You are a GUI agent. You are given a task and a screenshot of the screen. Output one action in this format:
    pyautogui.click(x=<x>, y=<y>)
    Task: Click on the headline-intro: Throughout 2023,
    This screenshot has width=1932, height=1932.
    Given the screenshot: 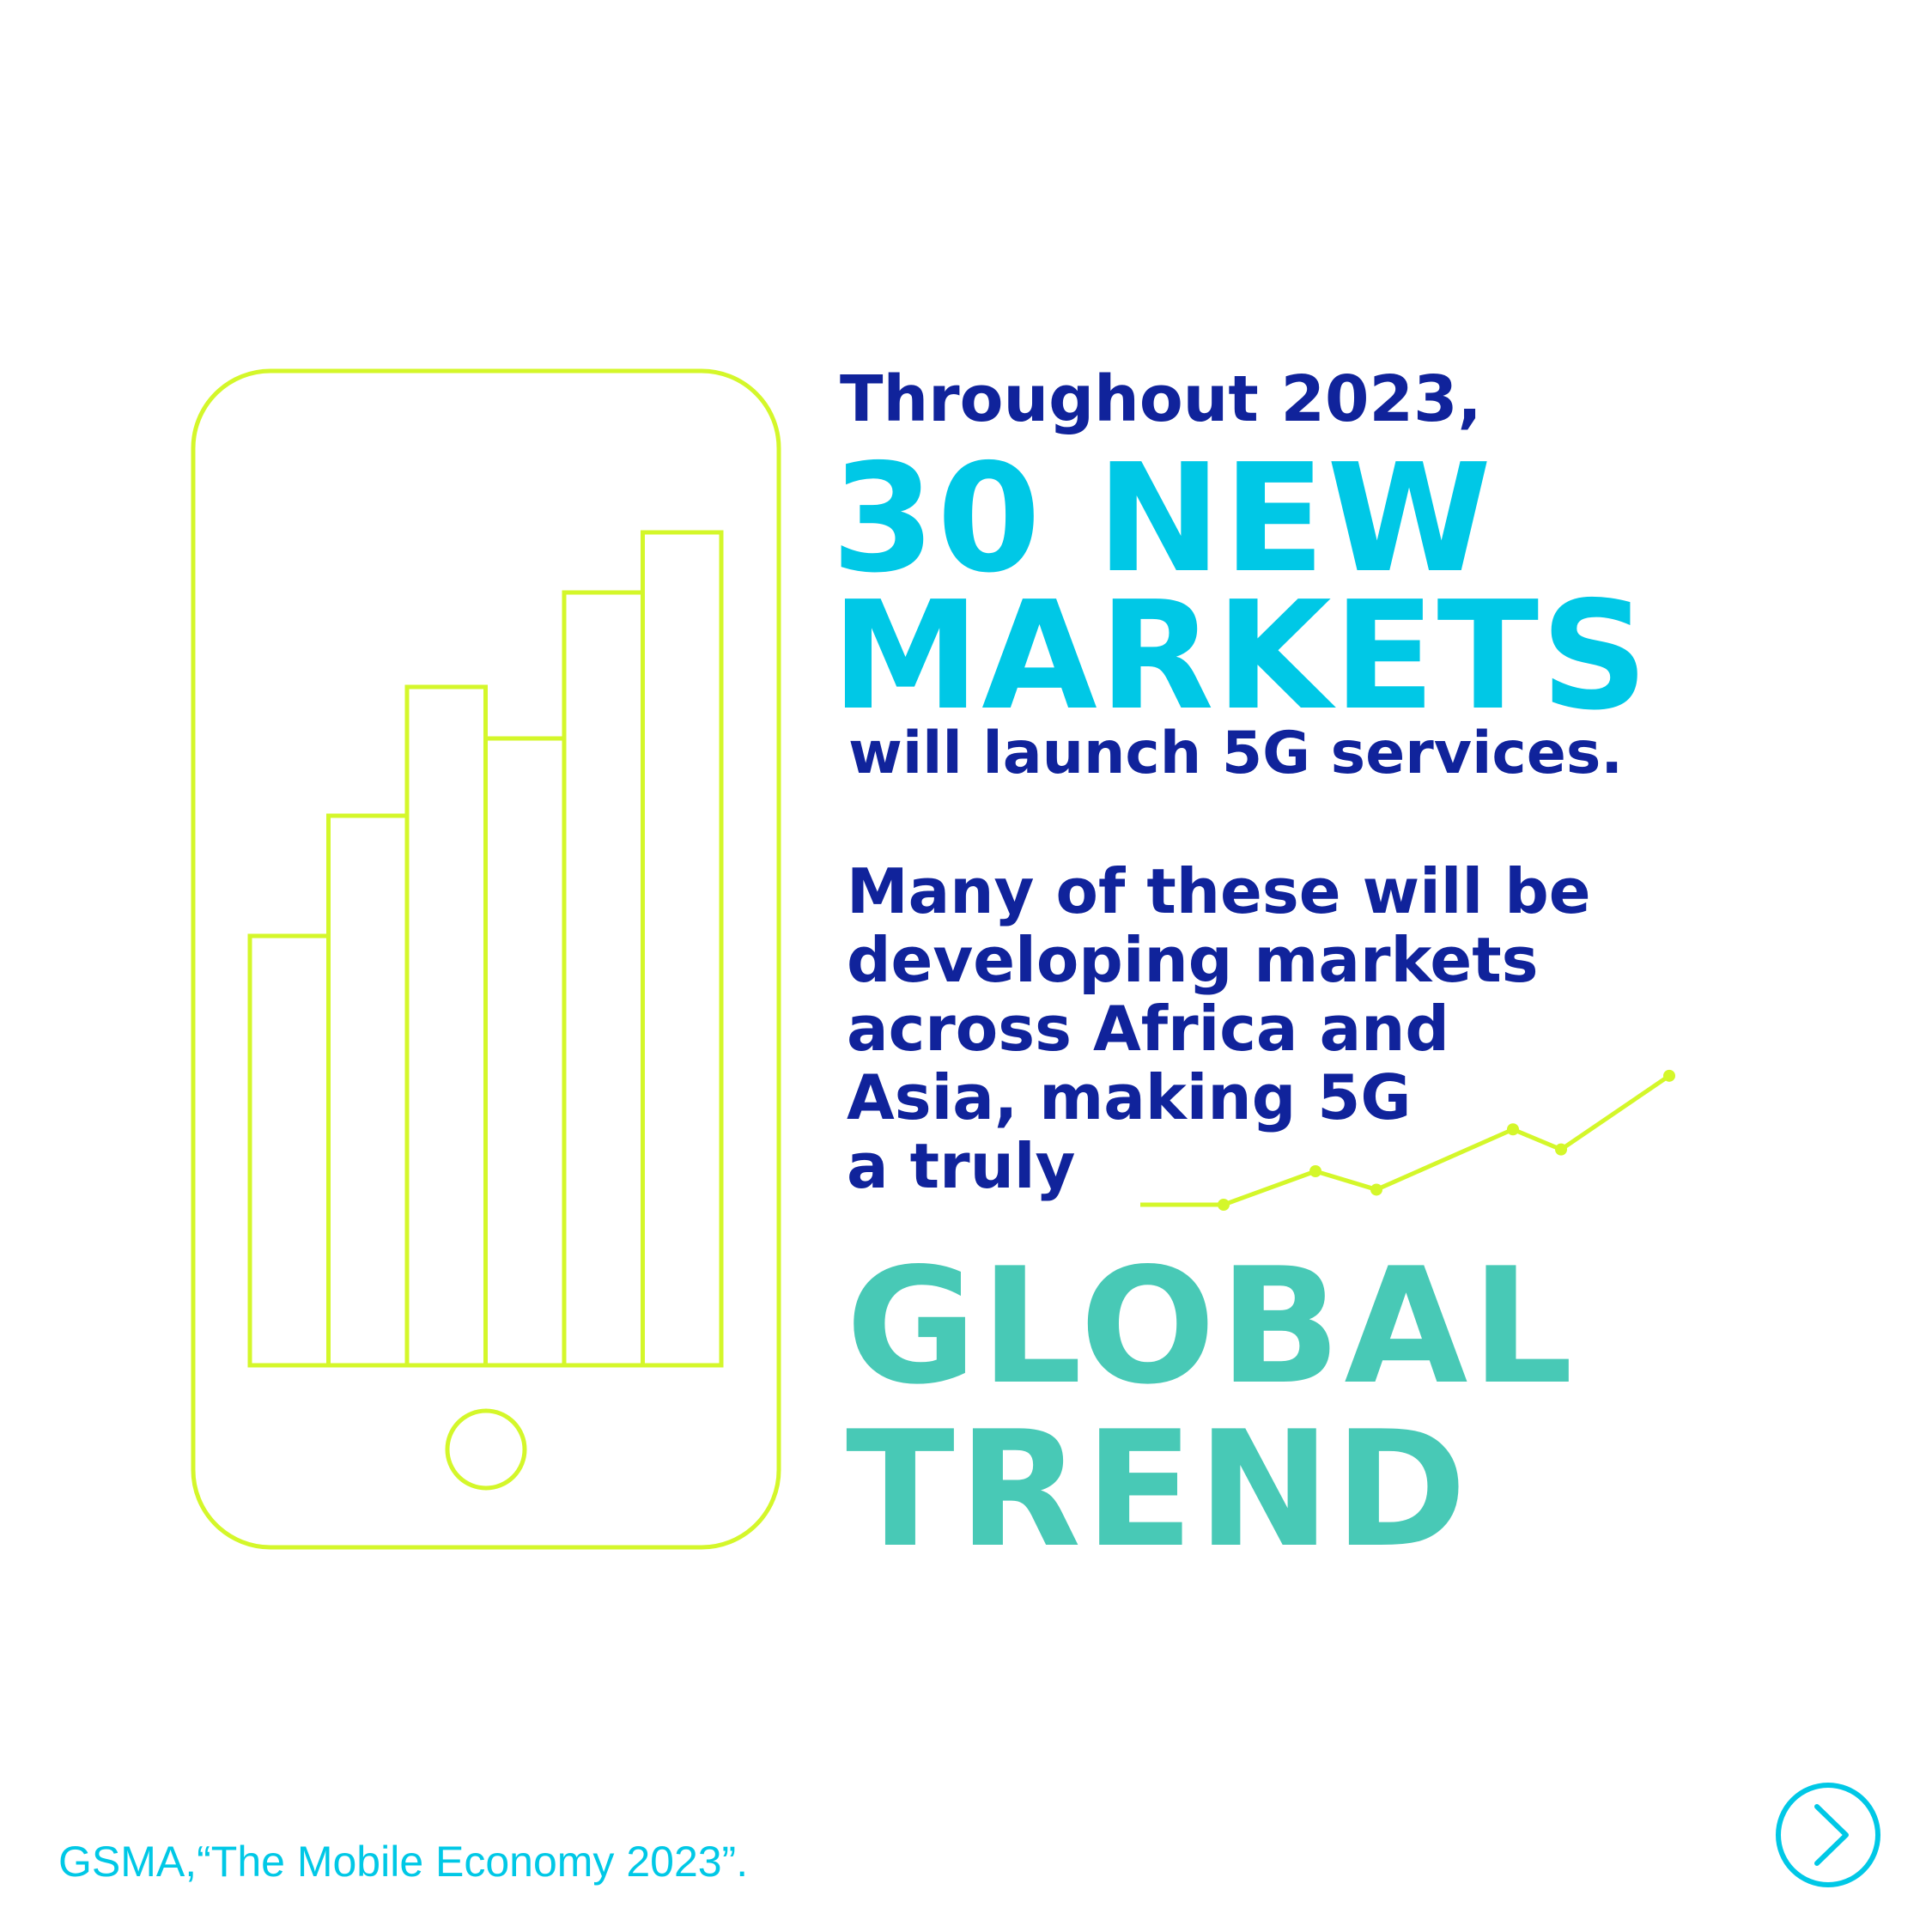 What is the action you would take?
    pyautogui.click(x=1161, y=399)
    